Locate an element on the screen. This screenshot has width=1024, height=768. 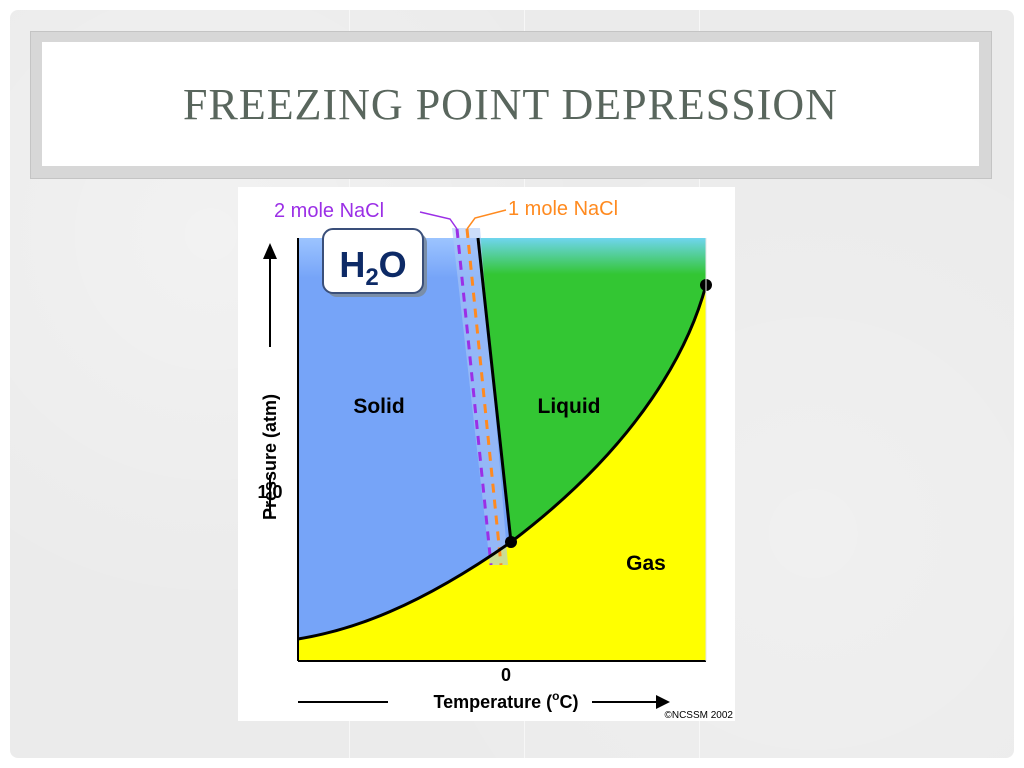
y-axis-title: Pressure (atm) is located at coordinates (270, 457).